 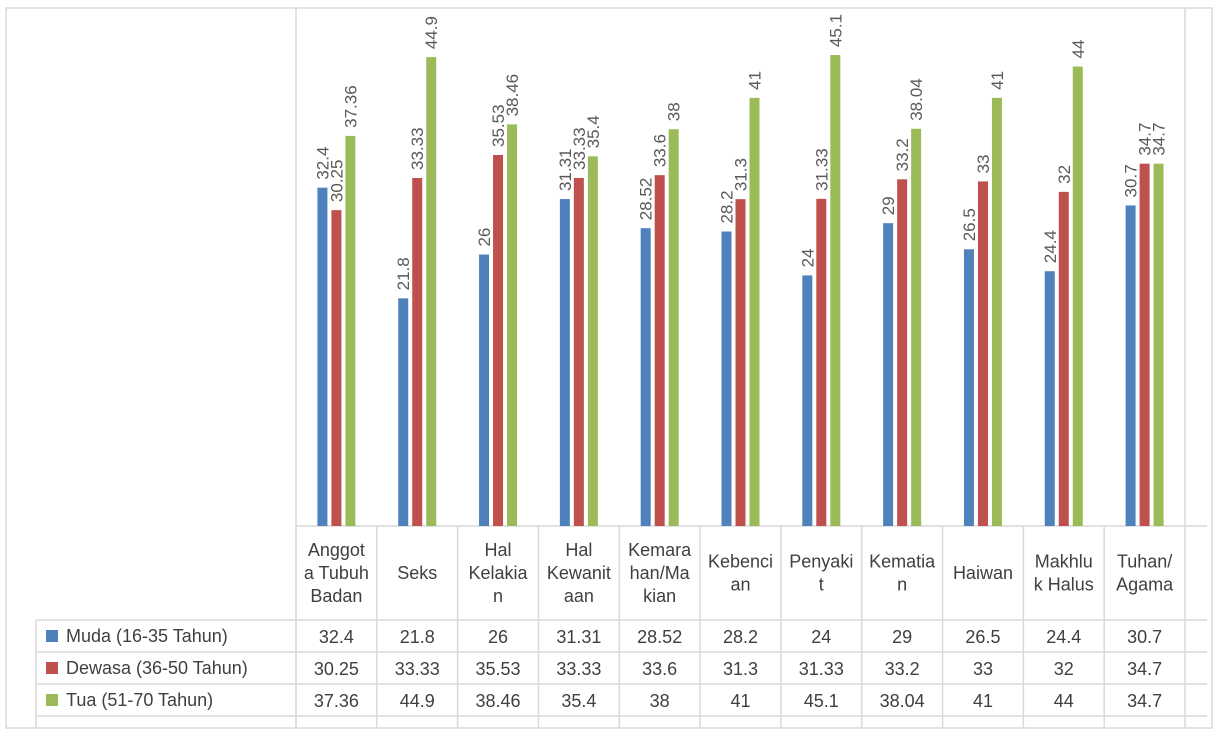 What do you see at coordinates (403, 273) in the screenshot?
I see `data-label: 21.8` at bounding box center [403, 273].